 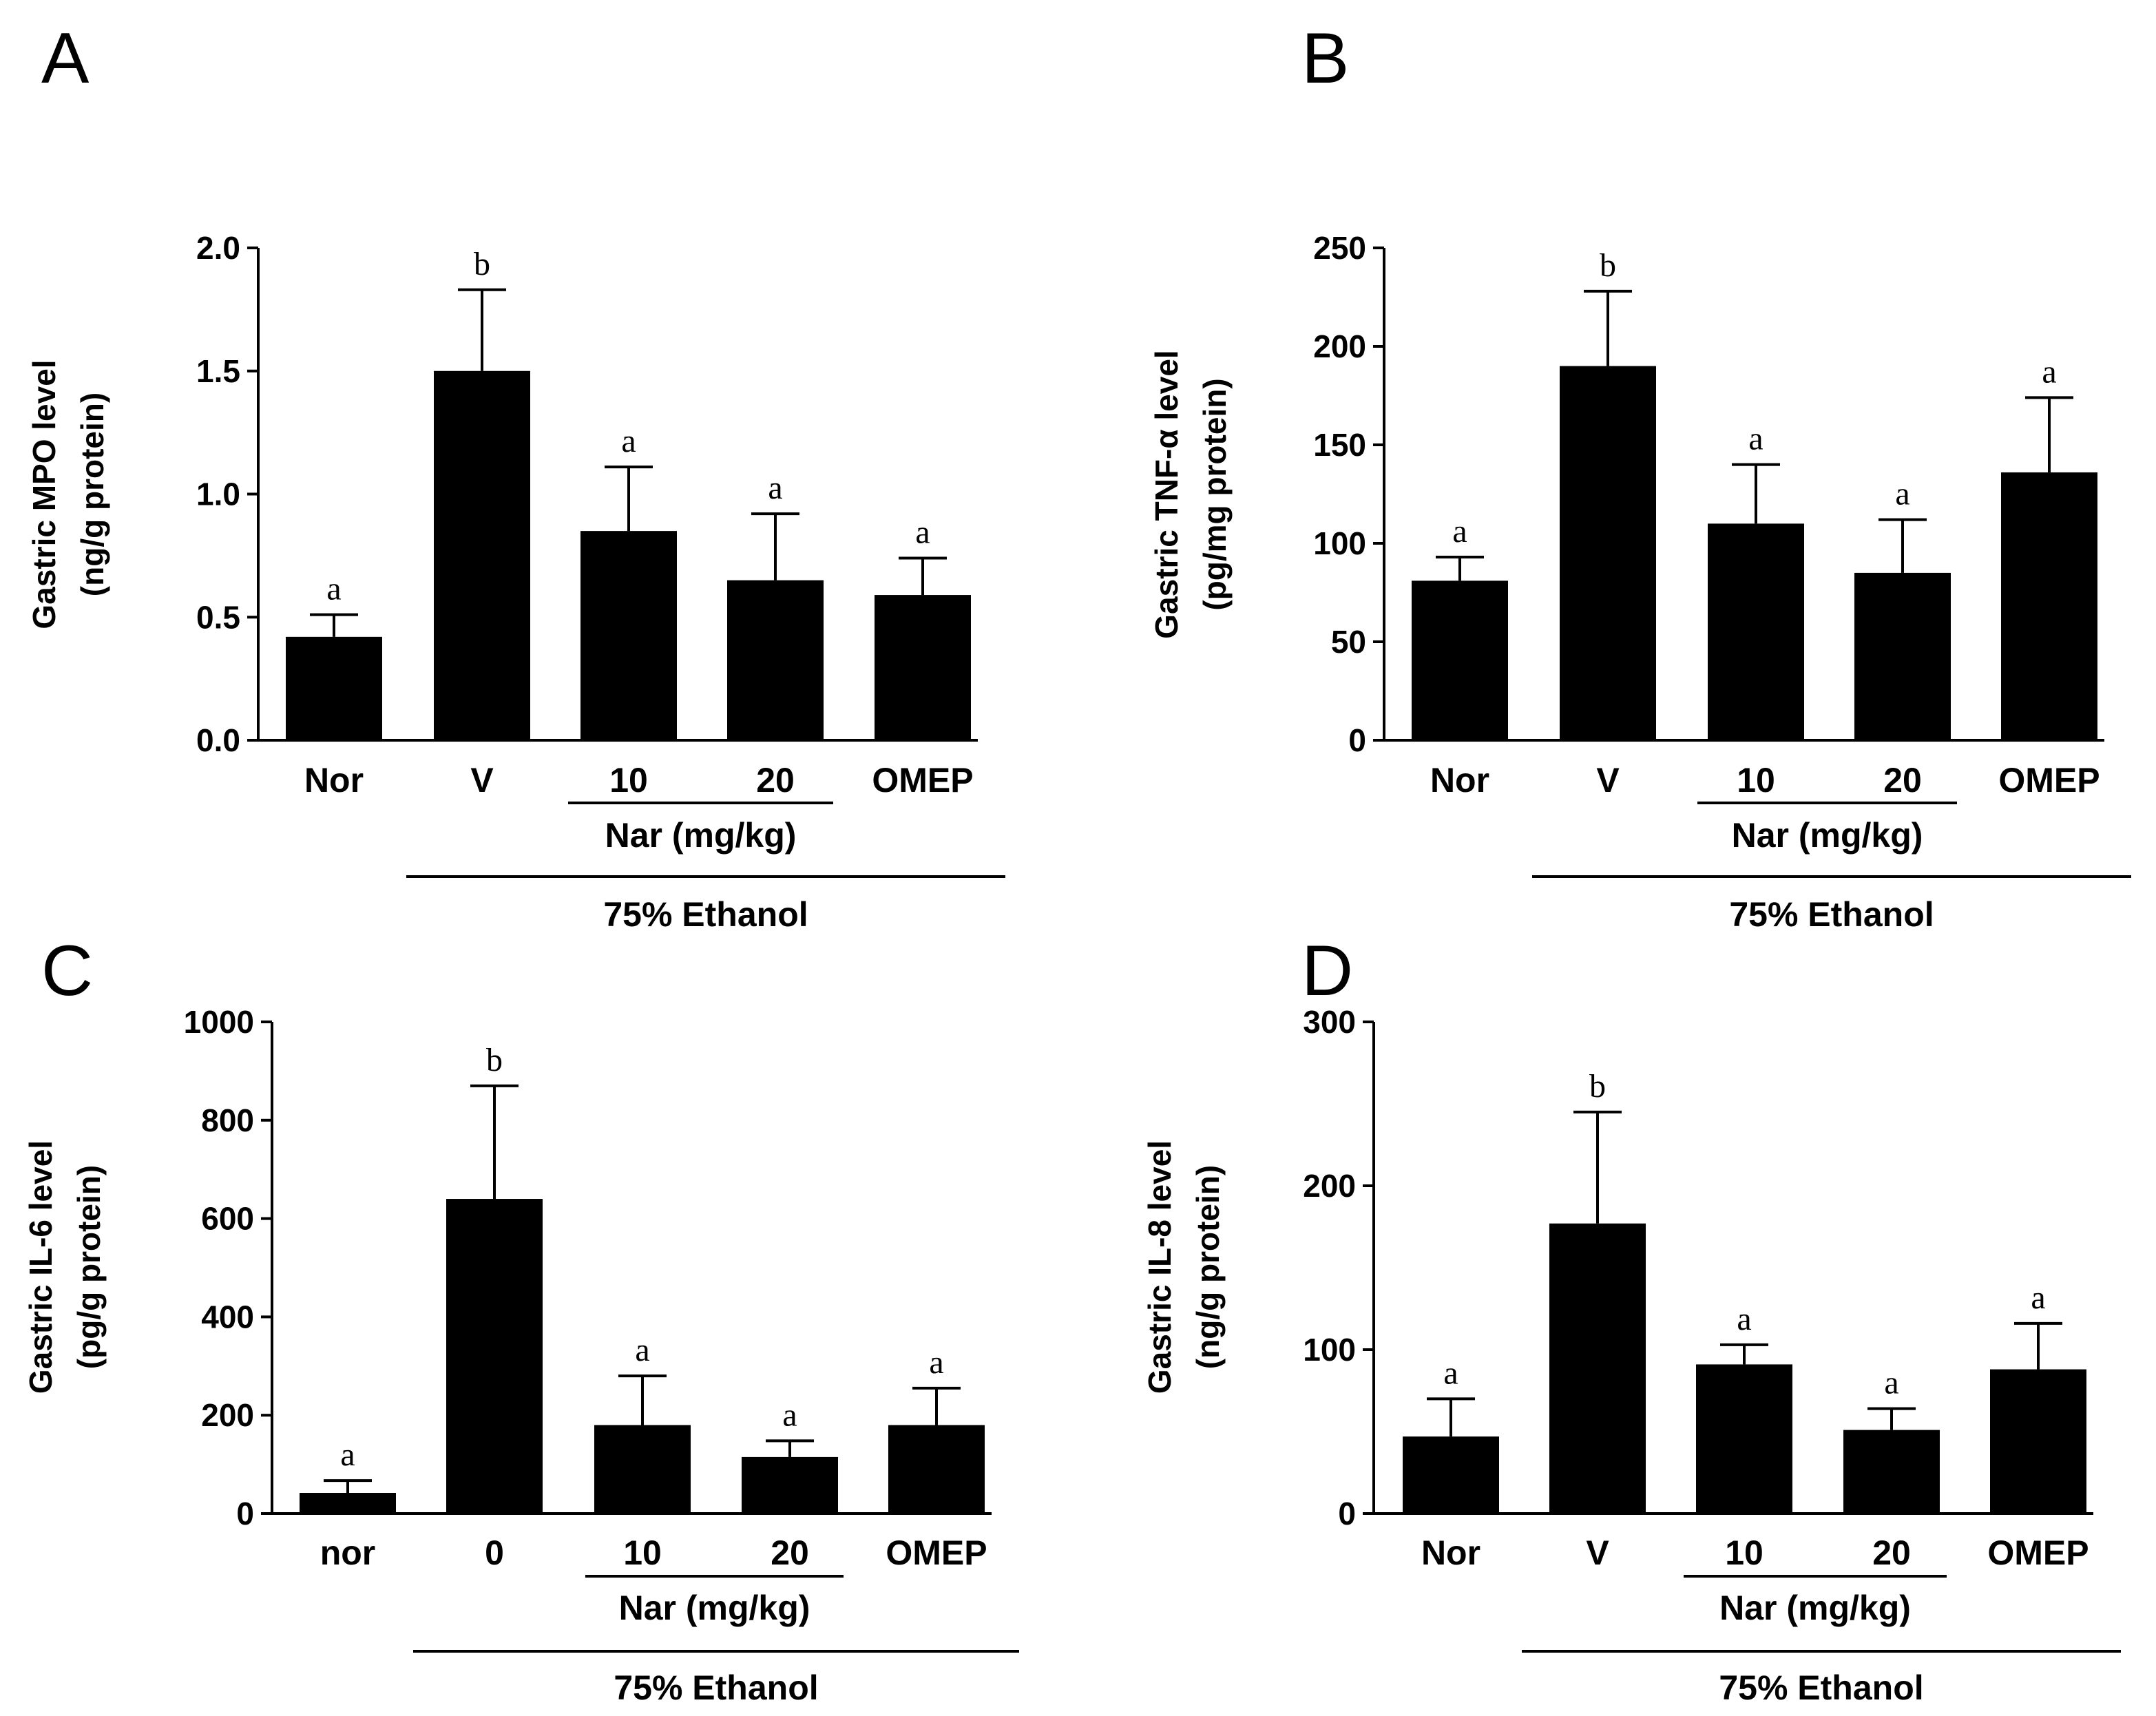 I want to click on y-axis-title: Gastric MPO level, so click(x=44, y=494).